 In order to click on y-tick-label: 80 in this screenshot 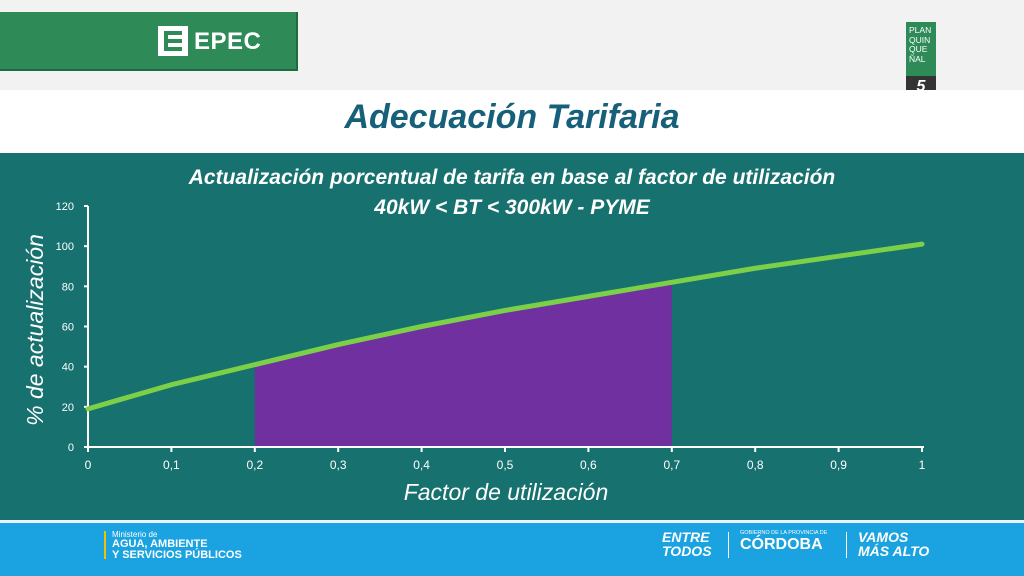, I will do `click(68, 287)`.